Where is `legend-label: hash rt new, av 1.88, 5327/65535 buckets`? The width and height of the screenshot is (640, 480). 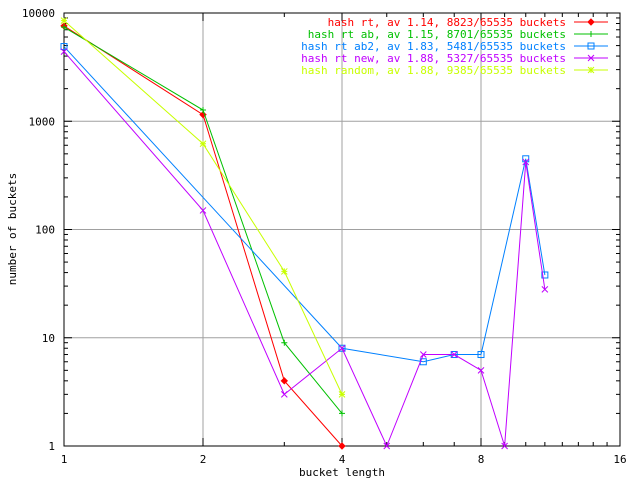
legend-label: hash rt new, av 1.88, 5327/65535 buckets is located at coordinates (433, 58).